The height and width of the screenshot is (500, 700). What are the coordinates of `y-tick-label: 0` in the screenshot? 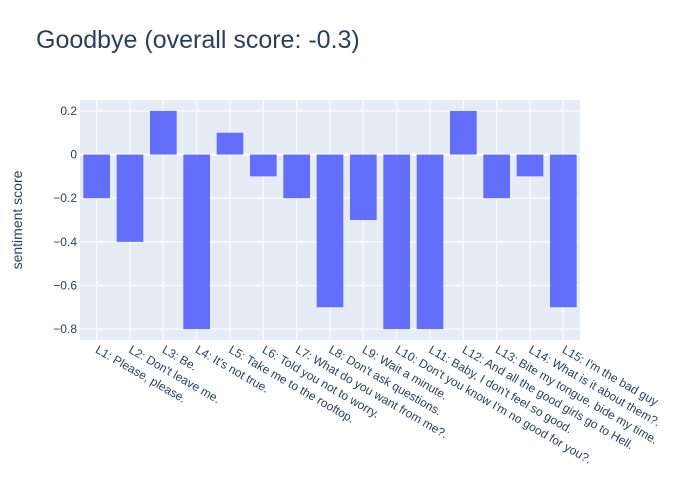 It's located at (73, 155).